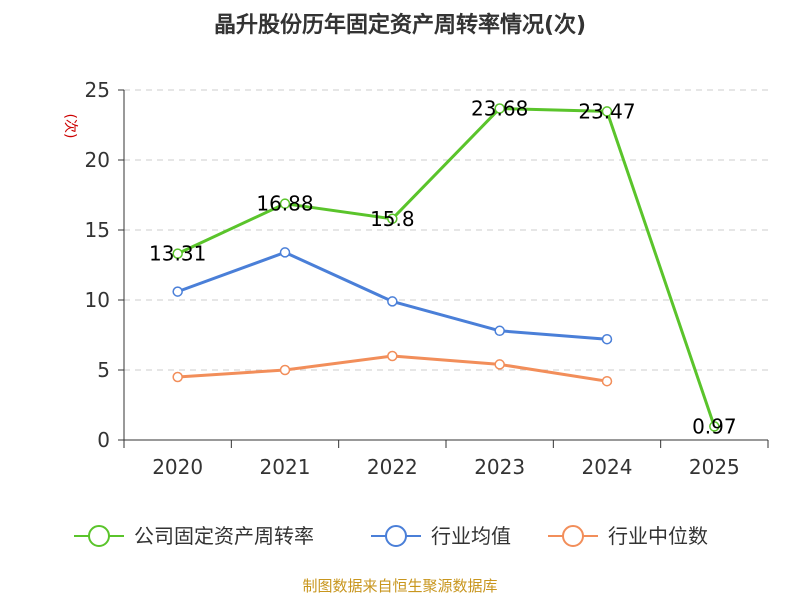 This screenshot has height=600, width=800. I want to click on data-label: 16.88, so click(284, 204).